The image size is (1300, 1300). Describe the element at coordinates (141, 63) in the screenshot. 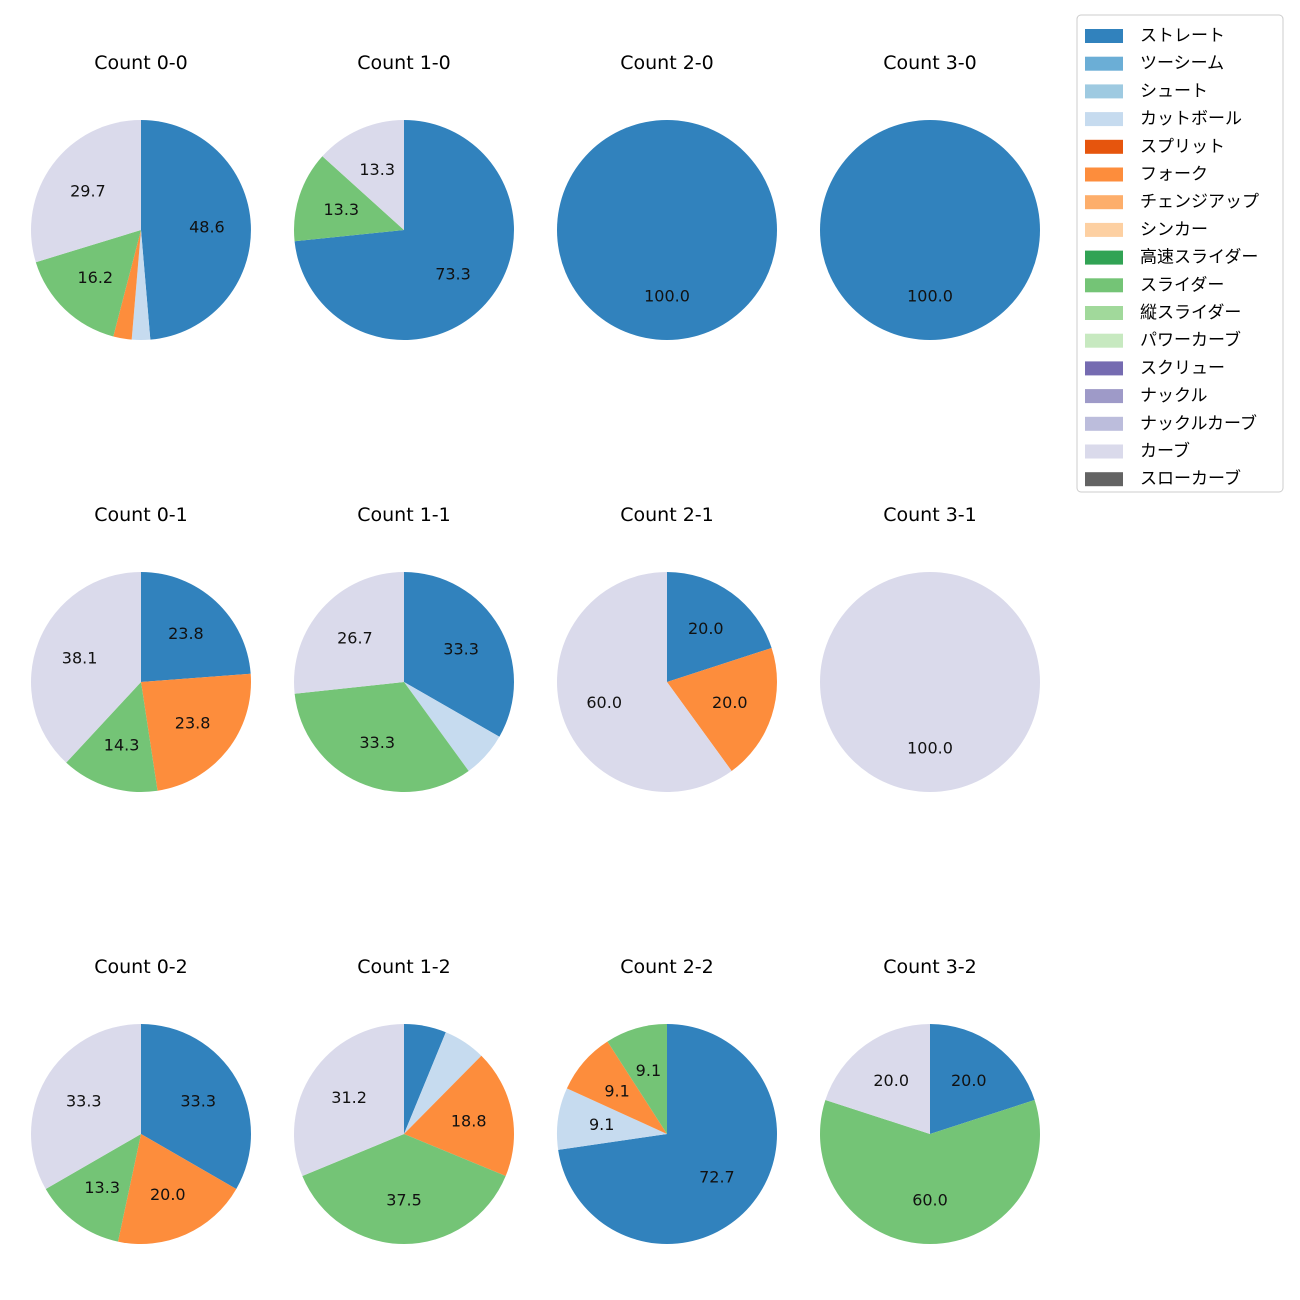

I see `pie-title: Count 0-0` at that location.